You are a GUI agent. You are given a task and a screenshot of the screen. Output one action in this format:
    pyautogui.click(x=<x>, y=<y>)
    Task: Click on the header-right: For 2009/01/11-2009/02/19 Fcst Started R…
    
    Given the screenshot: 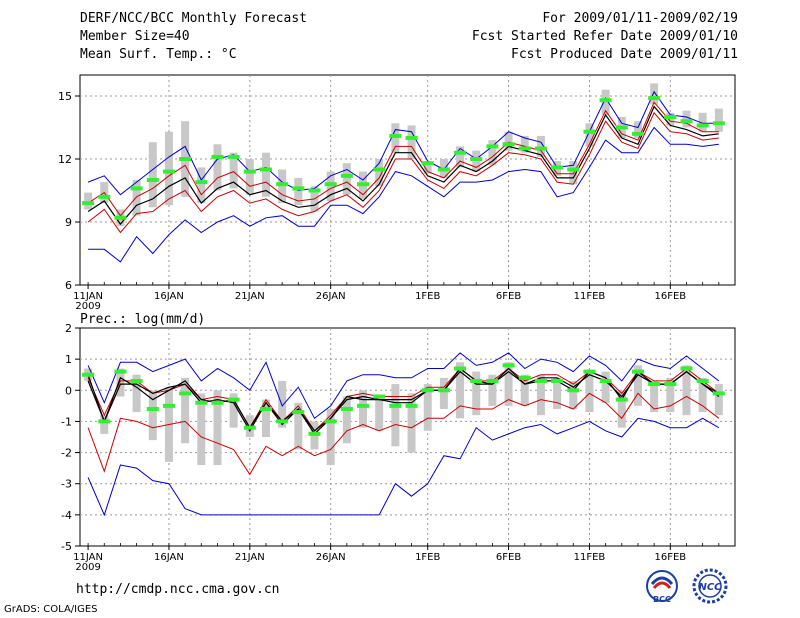 What is the action you would take?
    pyautogui.click(x=605, y=37)
    